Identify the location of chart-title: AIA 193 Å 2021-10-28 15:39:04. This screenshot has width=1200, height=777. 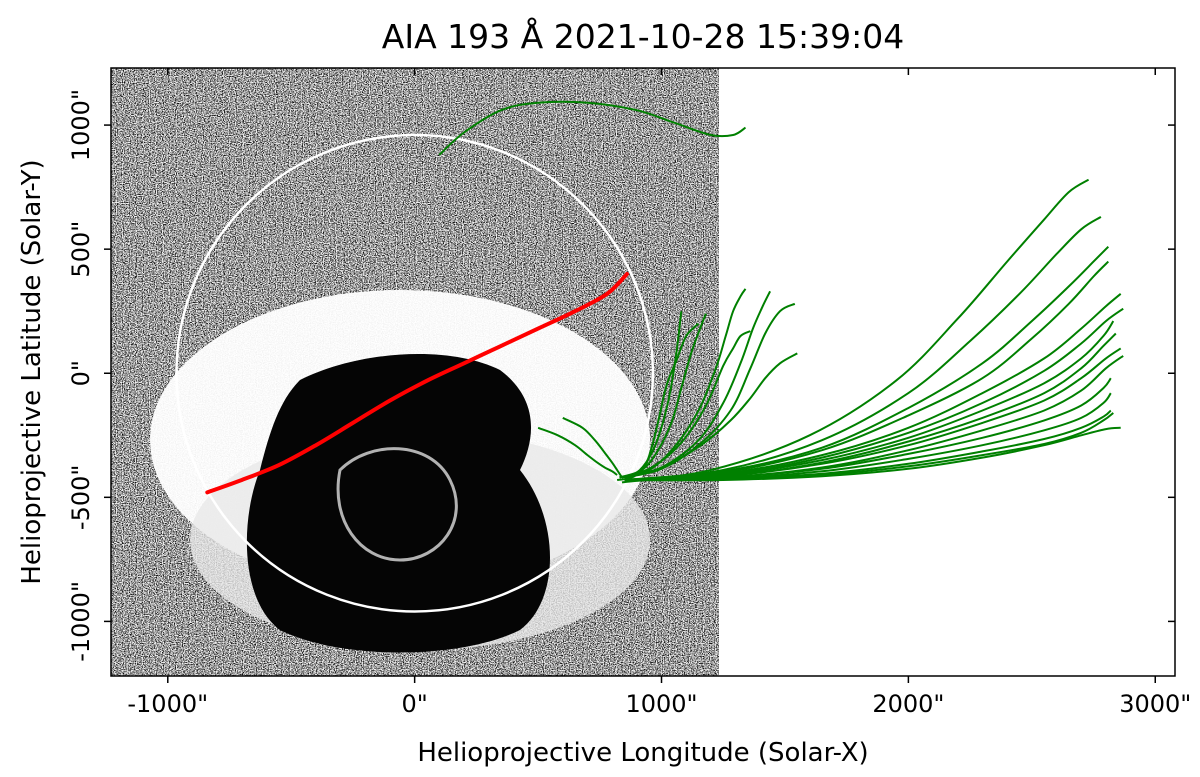
(643, 36).